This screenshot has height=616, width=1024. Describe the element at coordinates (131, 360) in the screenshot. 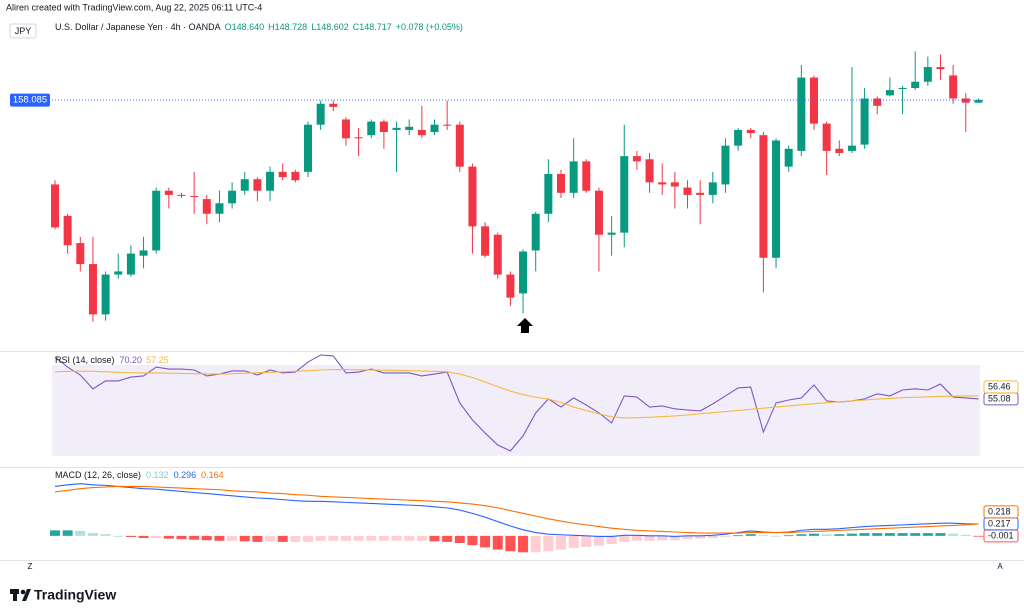

I see `rsi-legend-value: 70.20` at that location.